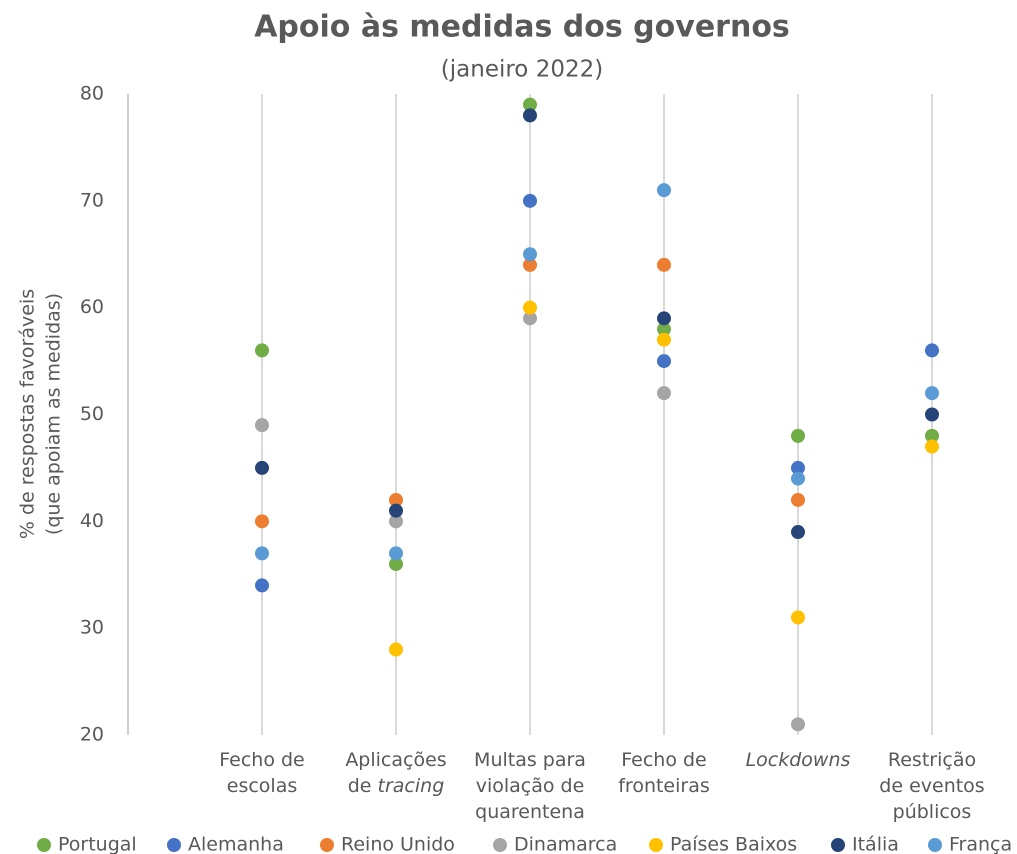 The width and height of the screenshot is (1017, 854). I want to click on x-tick-label: Lockdowns, so click(798, 760).